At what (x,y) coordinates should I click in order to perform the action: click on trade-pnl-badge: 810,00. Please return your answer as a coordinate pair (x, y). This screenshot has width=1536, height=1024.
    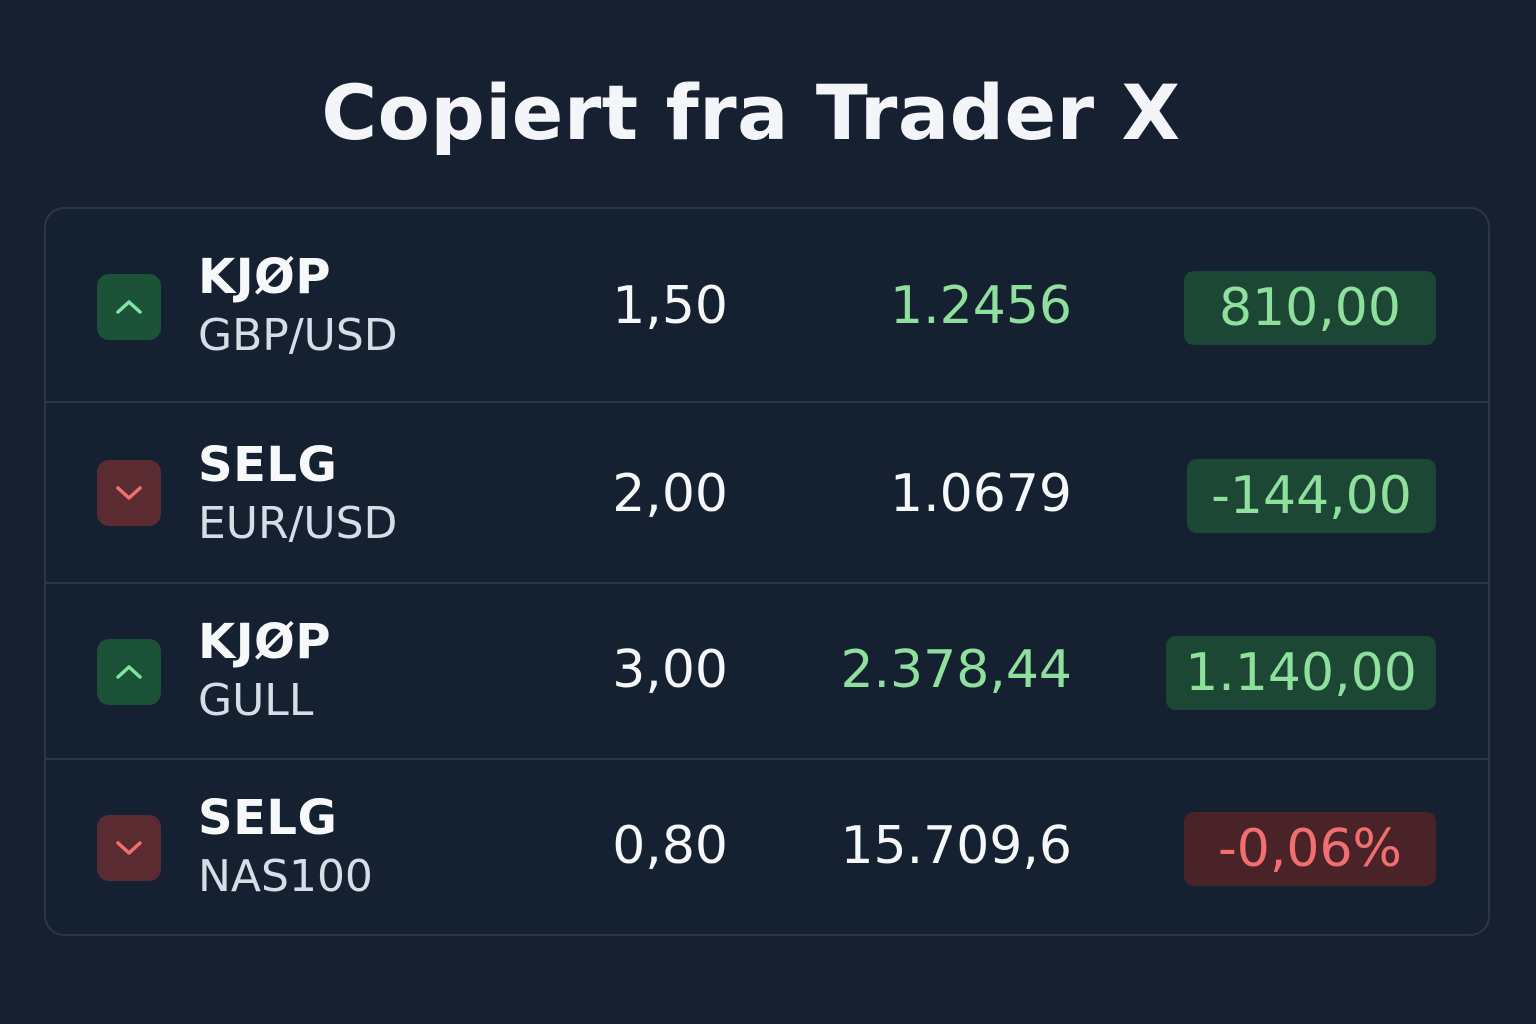
    Looking at the image, I should click on (1310, 308).